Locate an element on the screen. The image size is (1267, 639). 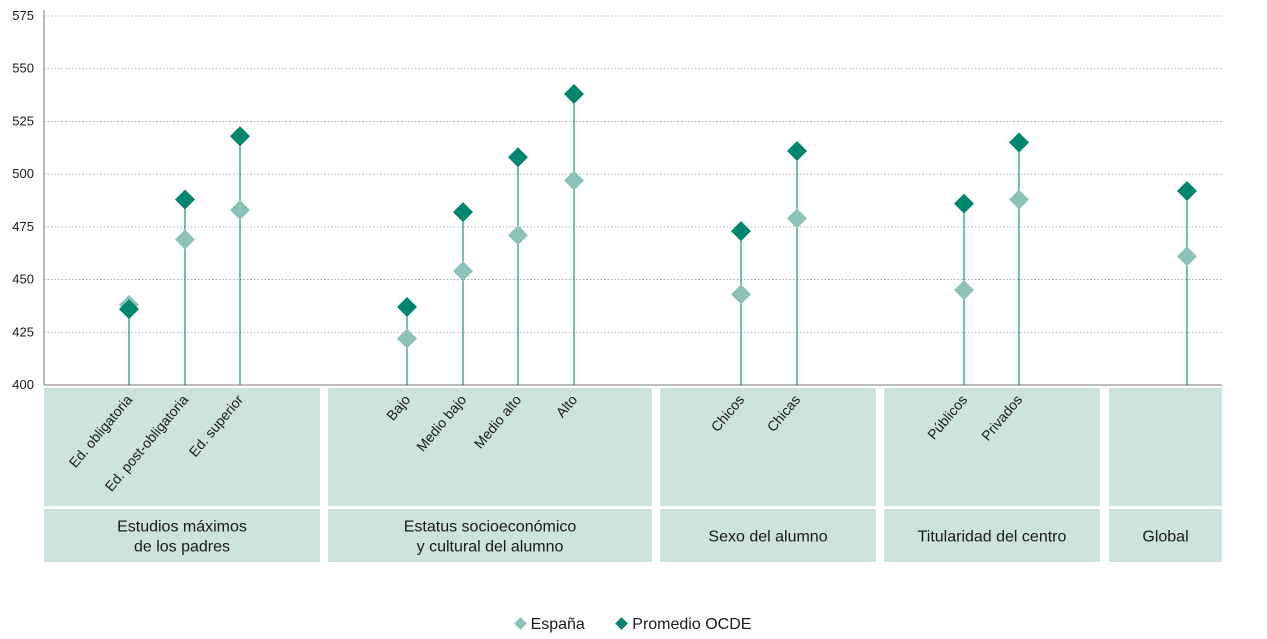
legend: España Promedio OCDE is located at coordinates (633, 625).